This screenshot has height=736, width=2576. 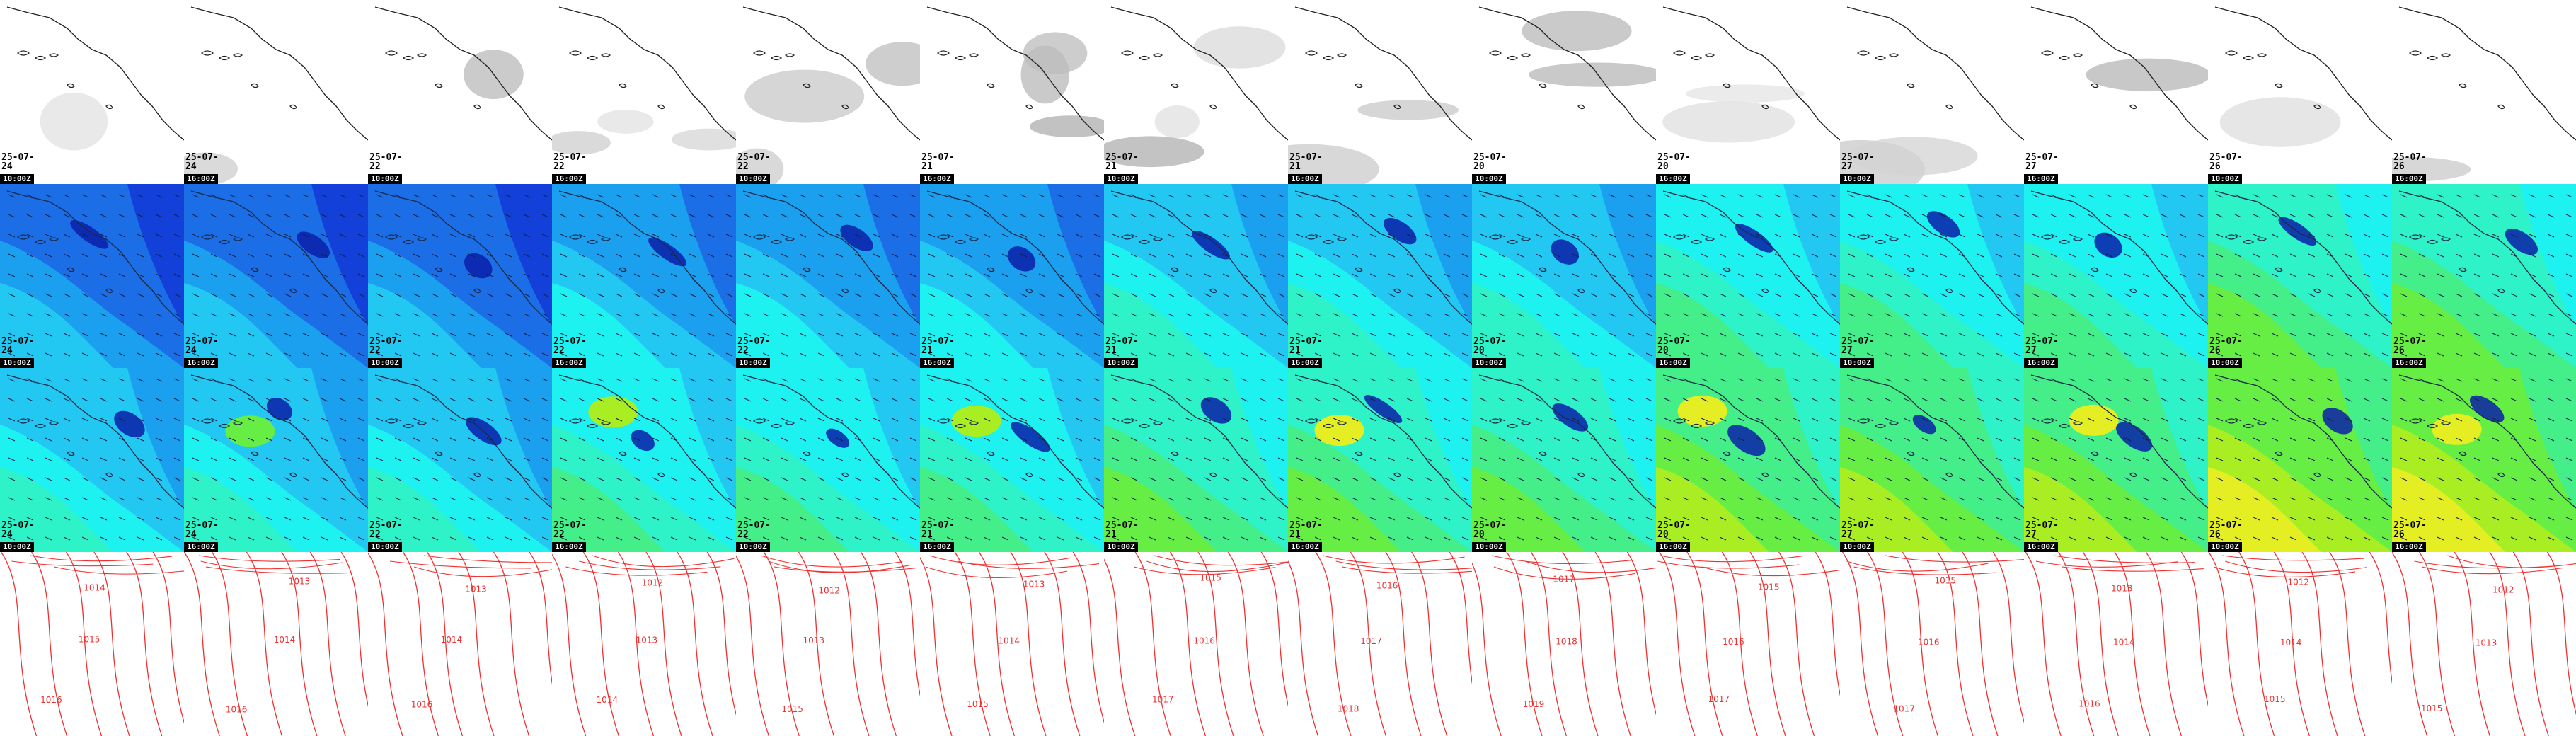 What do you see at coordinates (1861, 168) in the screenshot?
I see `timestamp-label: 25-07-27 10:00Z` at bounding box center [1861, 168].